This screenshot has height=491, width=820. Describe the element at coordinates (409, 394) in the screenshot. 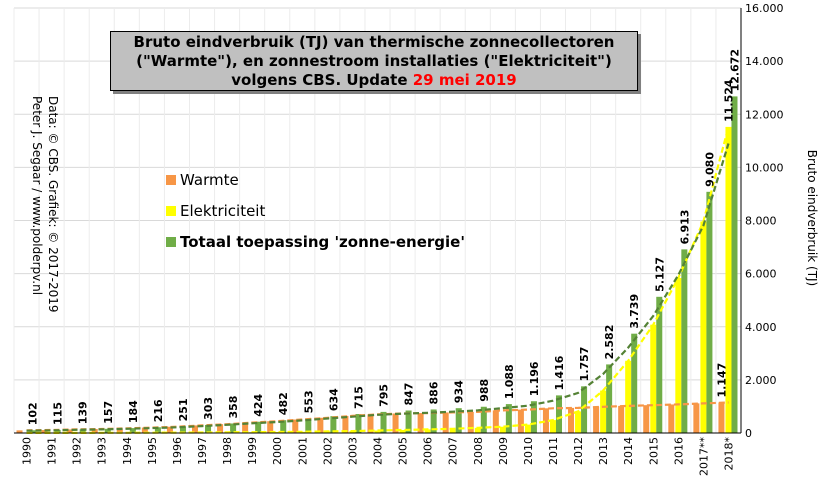

I see `total-value-label: 847` at that location.